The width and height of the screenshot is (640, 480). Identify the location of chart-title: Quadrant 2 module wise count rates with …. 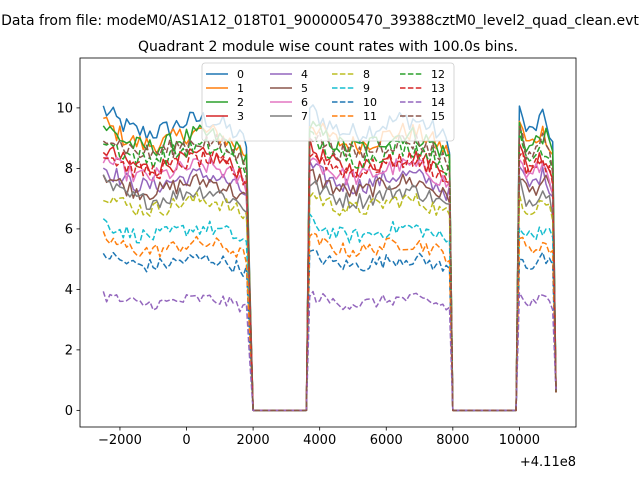
(328, 47).